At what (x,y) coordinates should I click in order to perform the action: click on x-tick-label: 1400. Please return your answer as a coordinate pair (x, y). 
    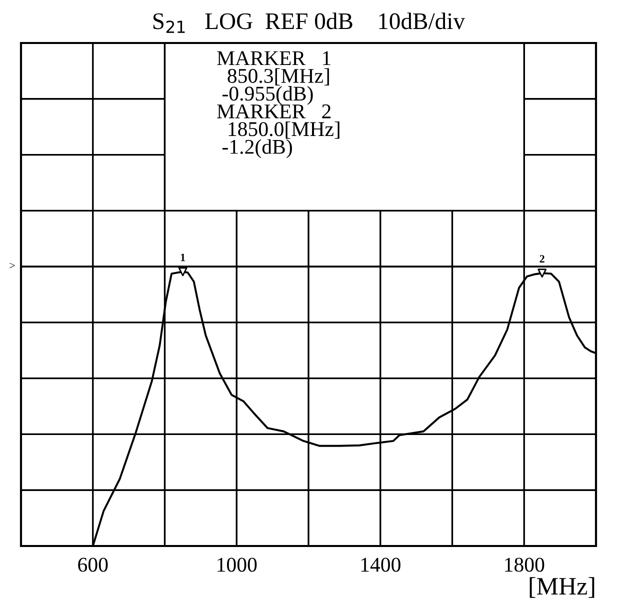
    Looking at the image, I should click on (380, 565).